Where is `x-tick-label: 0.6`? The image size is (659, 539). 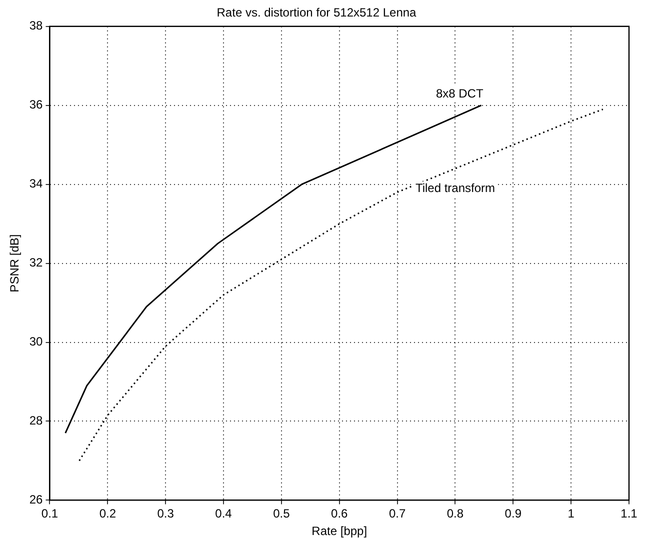
x-tick-label: 0.6 is located at coordinates (339, 513).